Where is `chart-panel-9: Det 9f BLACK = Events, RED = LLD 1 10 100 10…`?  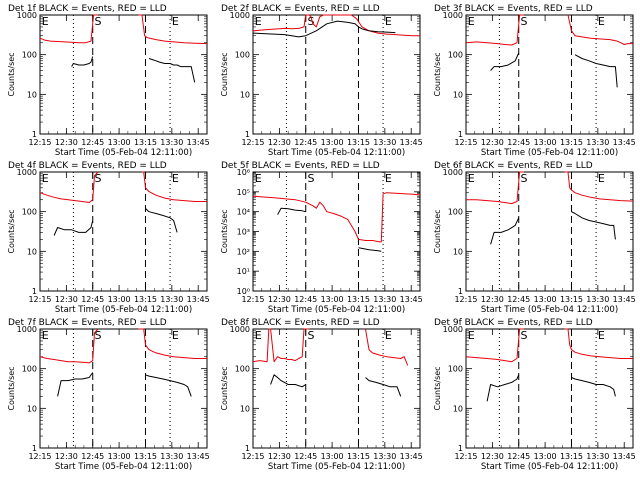
chart-panel-9: Det 9f BLACK = Events, RED = LLD 1 10 100 10… is located at coordinates (534, 395).